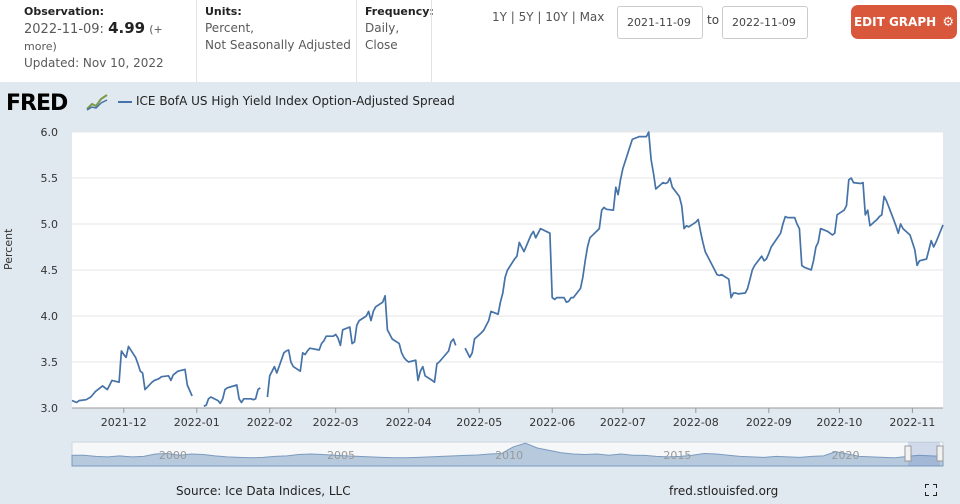  What do you see at coordinates (931, 490) in the screenshot?
I see `fullscreen-icon` at bounding box center [931, 490].